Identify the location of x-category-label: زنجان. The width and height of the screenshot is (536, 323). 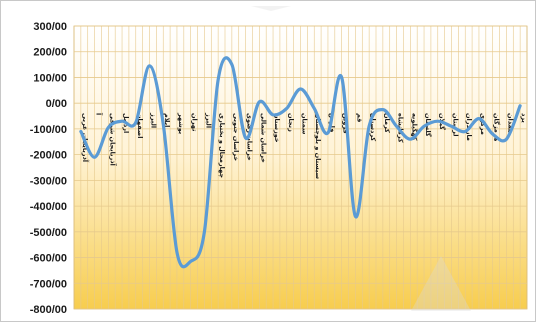
(291, 122).